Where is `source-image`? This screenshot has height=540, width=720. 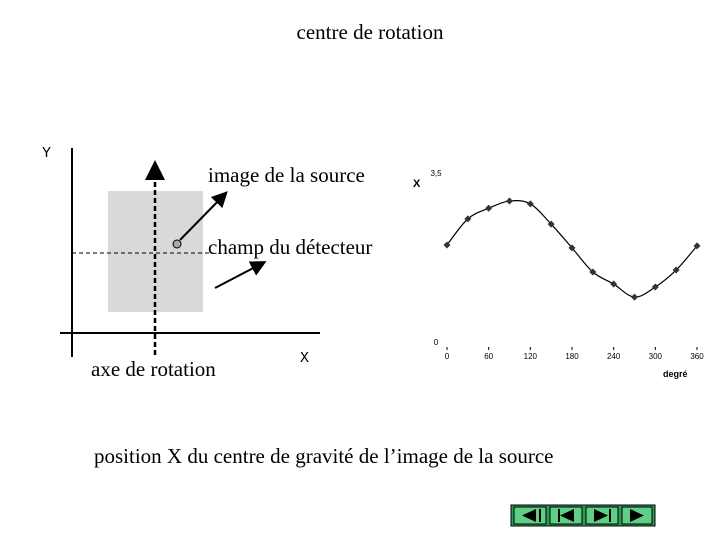 source-image is located at coordinates (177, 244).